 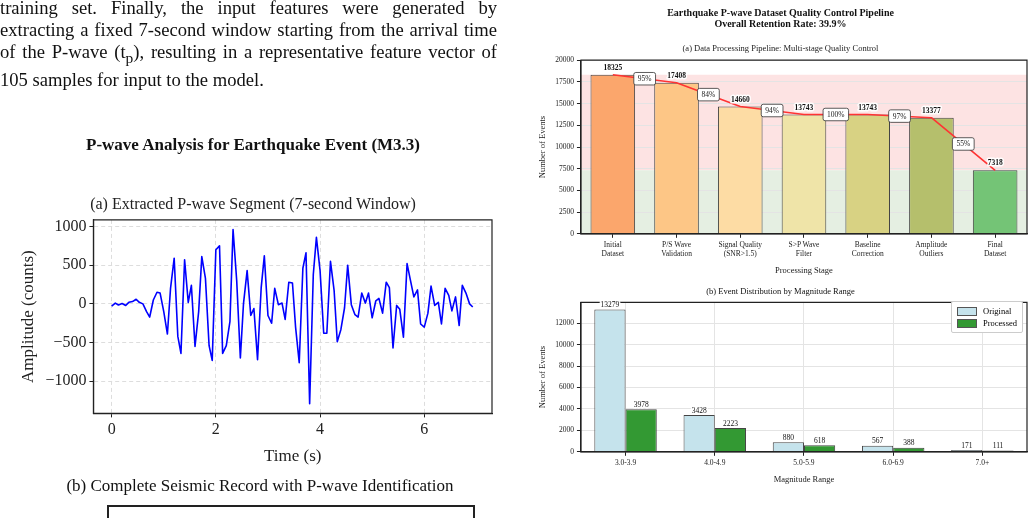 I want to click on chart-subtitle: (a) Extracted P-wave Segment (7-second Window), so click(x=253, y=203).